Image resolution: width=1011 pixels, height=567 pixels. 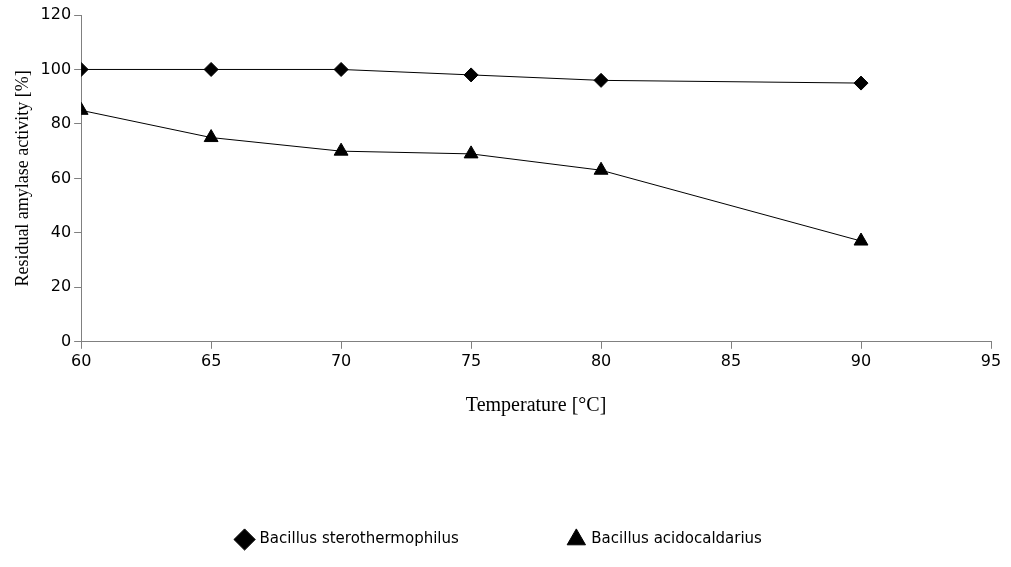 I want to click on x-tick-label: 90, so click(x=861, y=360).